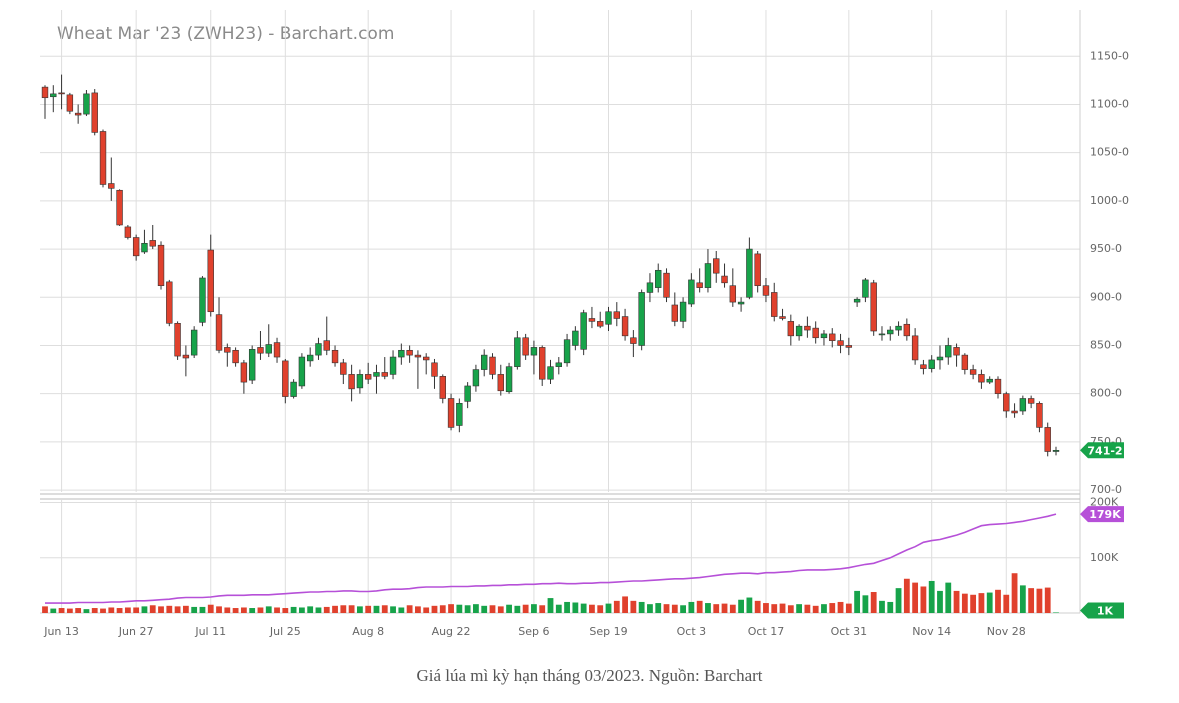  Describe the element at coordinates (931, 631) in the screenshot. I see `x-tick-label: Nov 14` at that location.